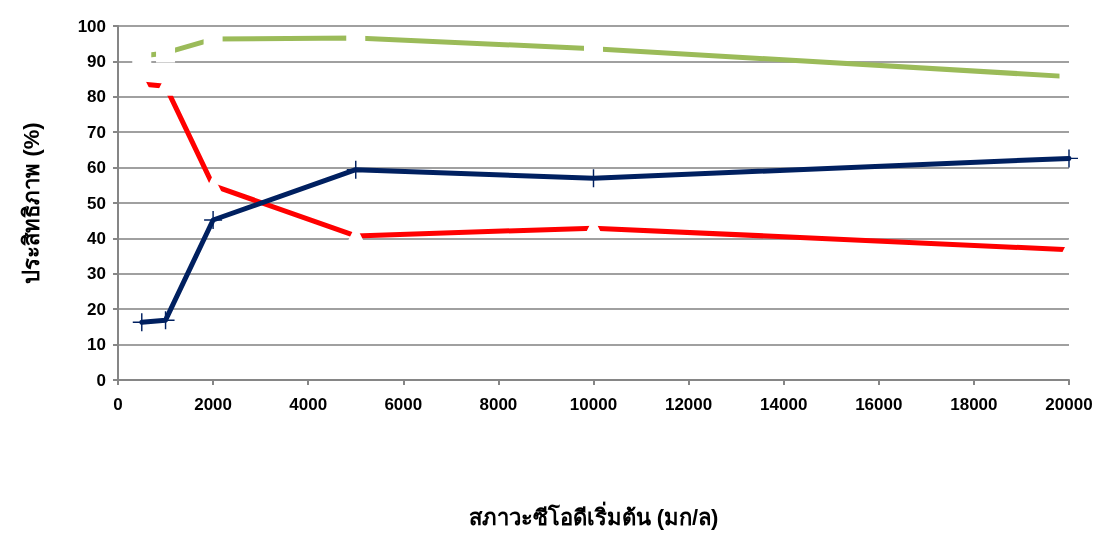 This screenshot has width=1105, height=533. What do you see at coordinates (784, 404) in the screenshot?
I see `x-tick-label: 14000` at bounding box center [784, 404].